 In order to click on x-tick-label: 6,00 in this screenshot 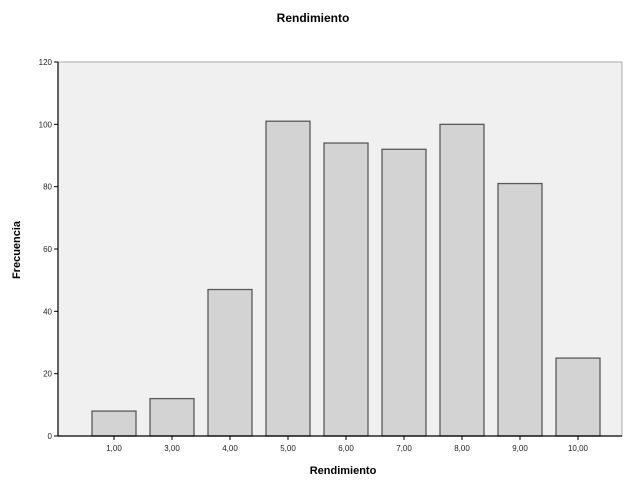, I will do `click(346, 448)`.